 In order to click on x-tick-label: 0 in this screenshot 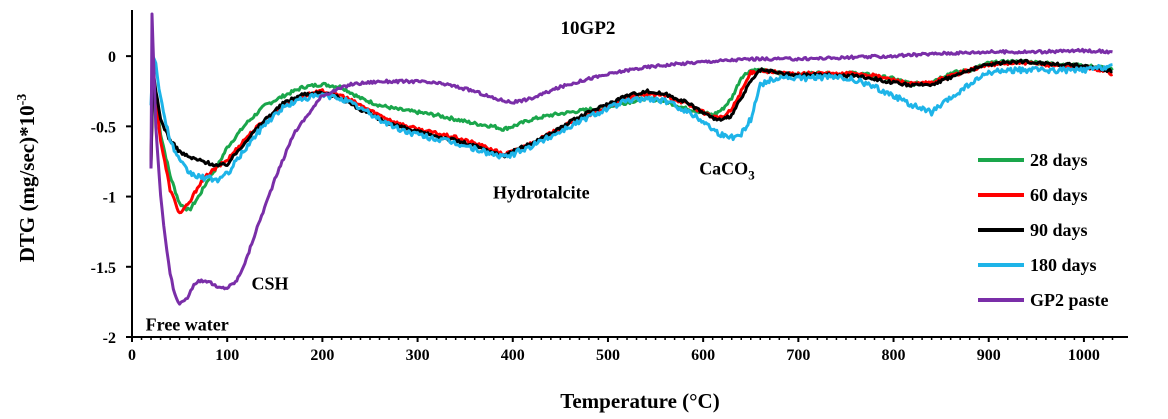, I will do `click(132, 355)`.